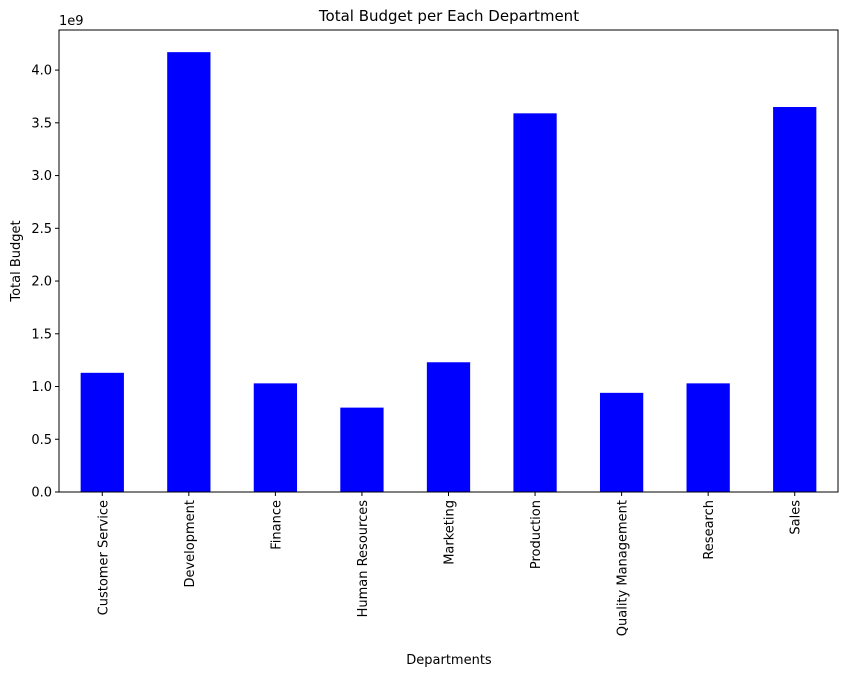 This screenshot has height=677, width=846. What do you see at coordinates (709, 530) in the screenshot?
I see `x-tick-label: Research` at bounding box center [709, 530].